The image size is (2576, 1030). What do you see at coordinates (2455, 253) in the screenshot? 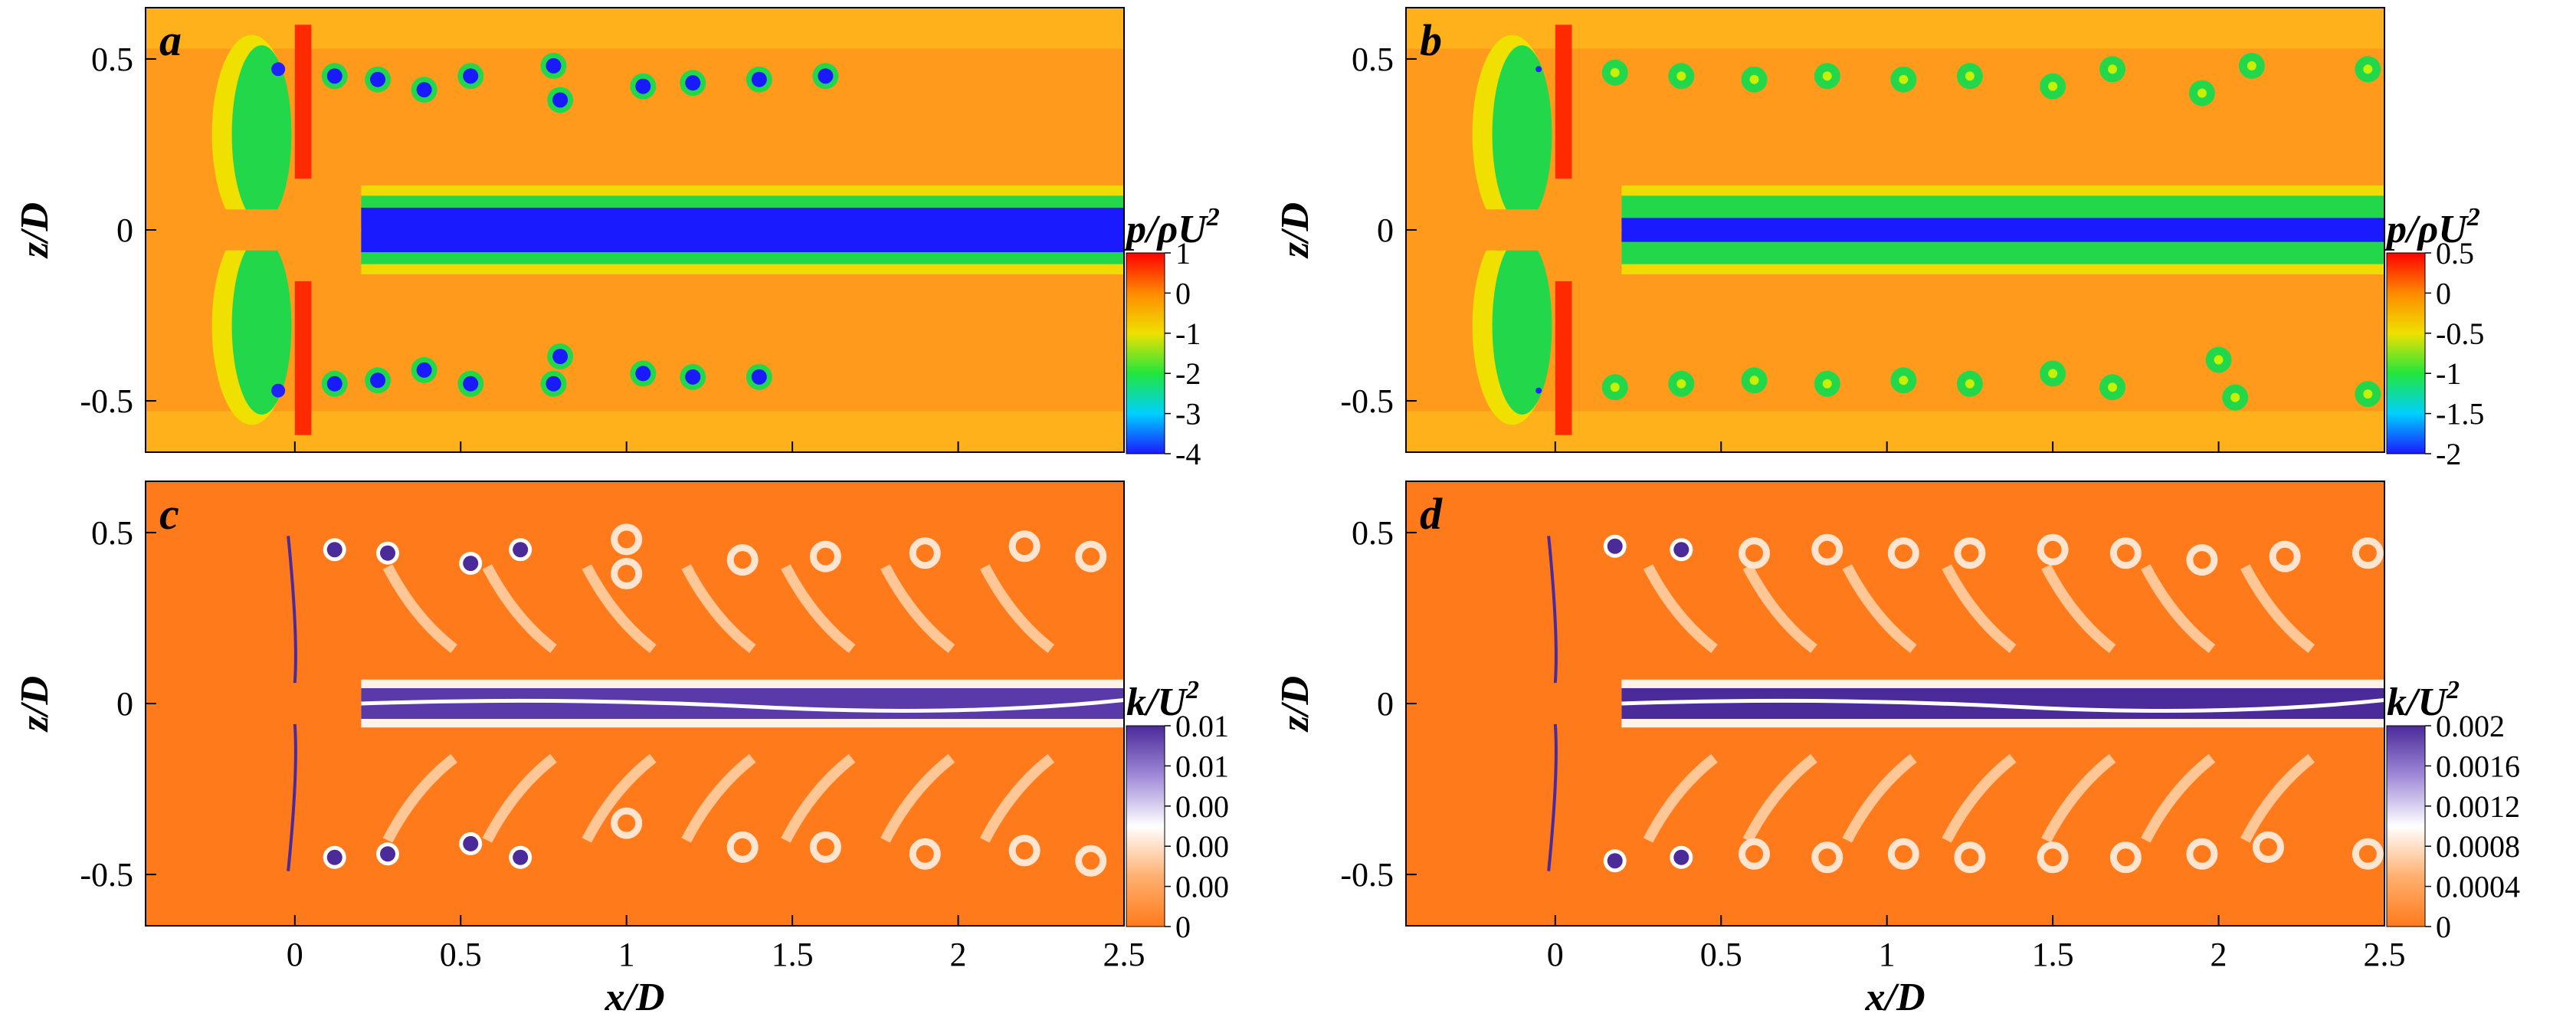
I see `colorbar-tick-label: 0.5` at bounding box center [2455, 253].